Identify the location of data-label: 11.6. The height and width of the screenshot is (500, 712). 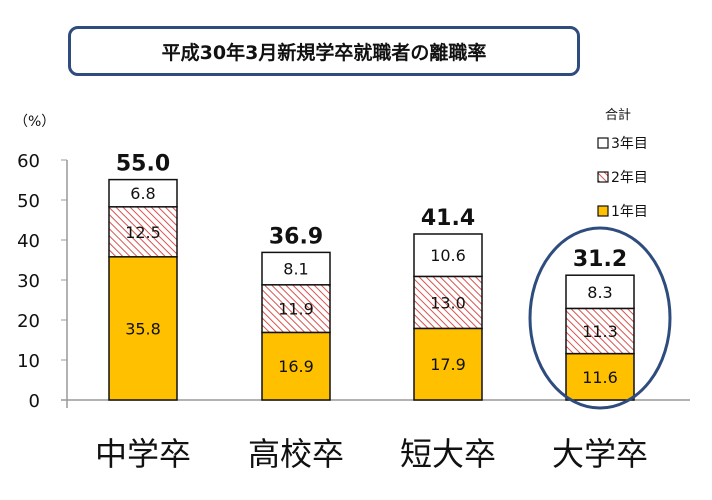
(600, 377).